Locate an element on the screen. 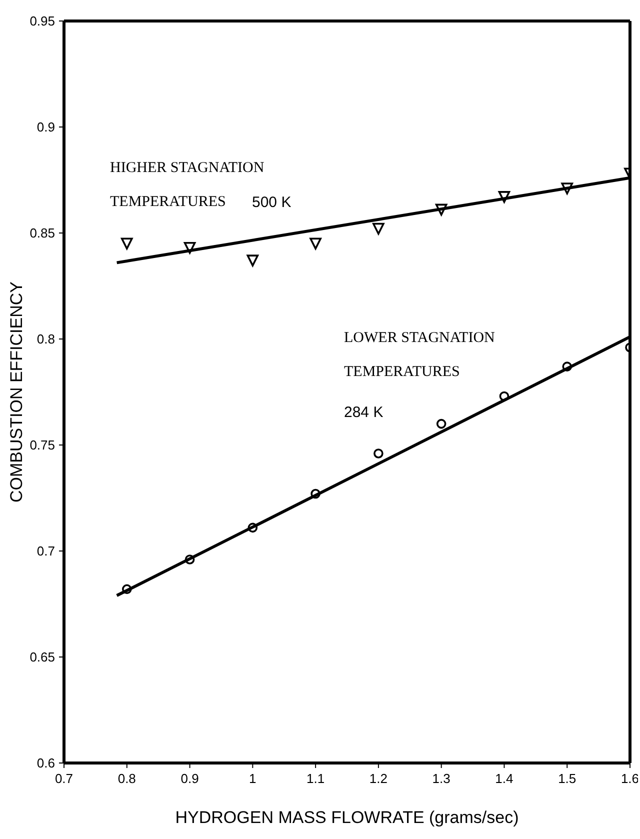 Image resolution: width=640 pixels, height=839 pixels. x-tick-label: 1.5 is located at coordinates (567, 778).